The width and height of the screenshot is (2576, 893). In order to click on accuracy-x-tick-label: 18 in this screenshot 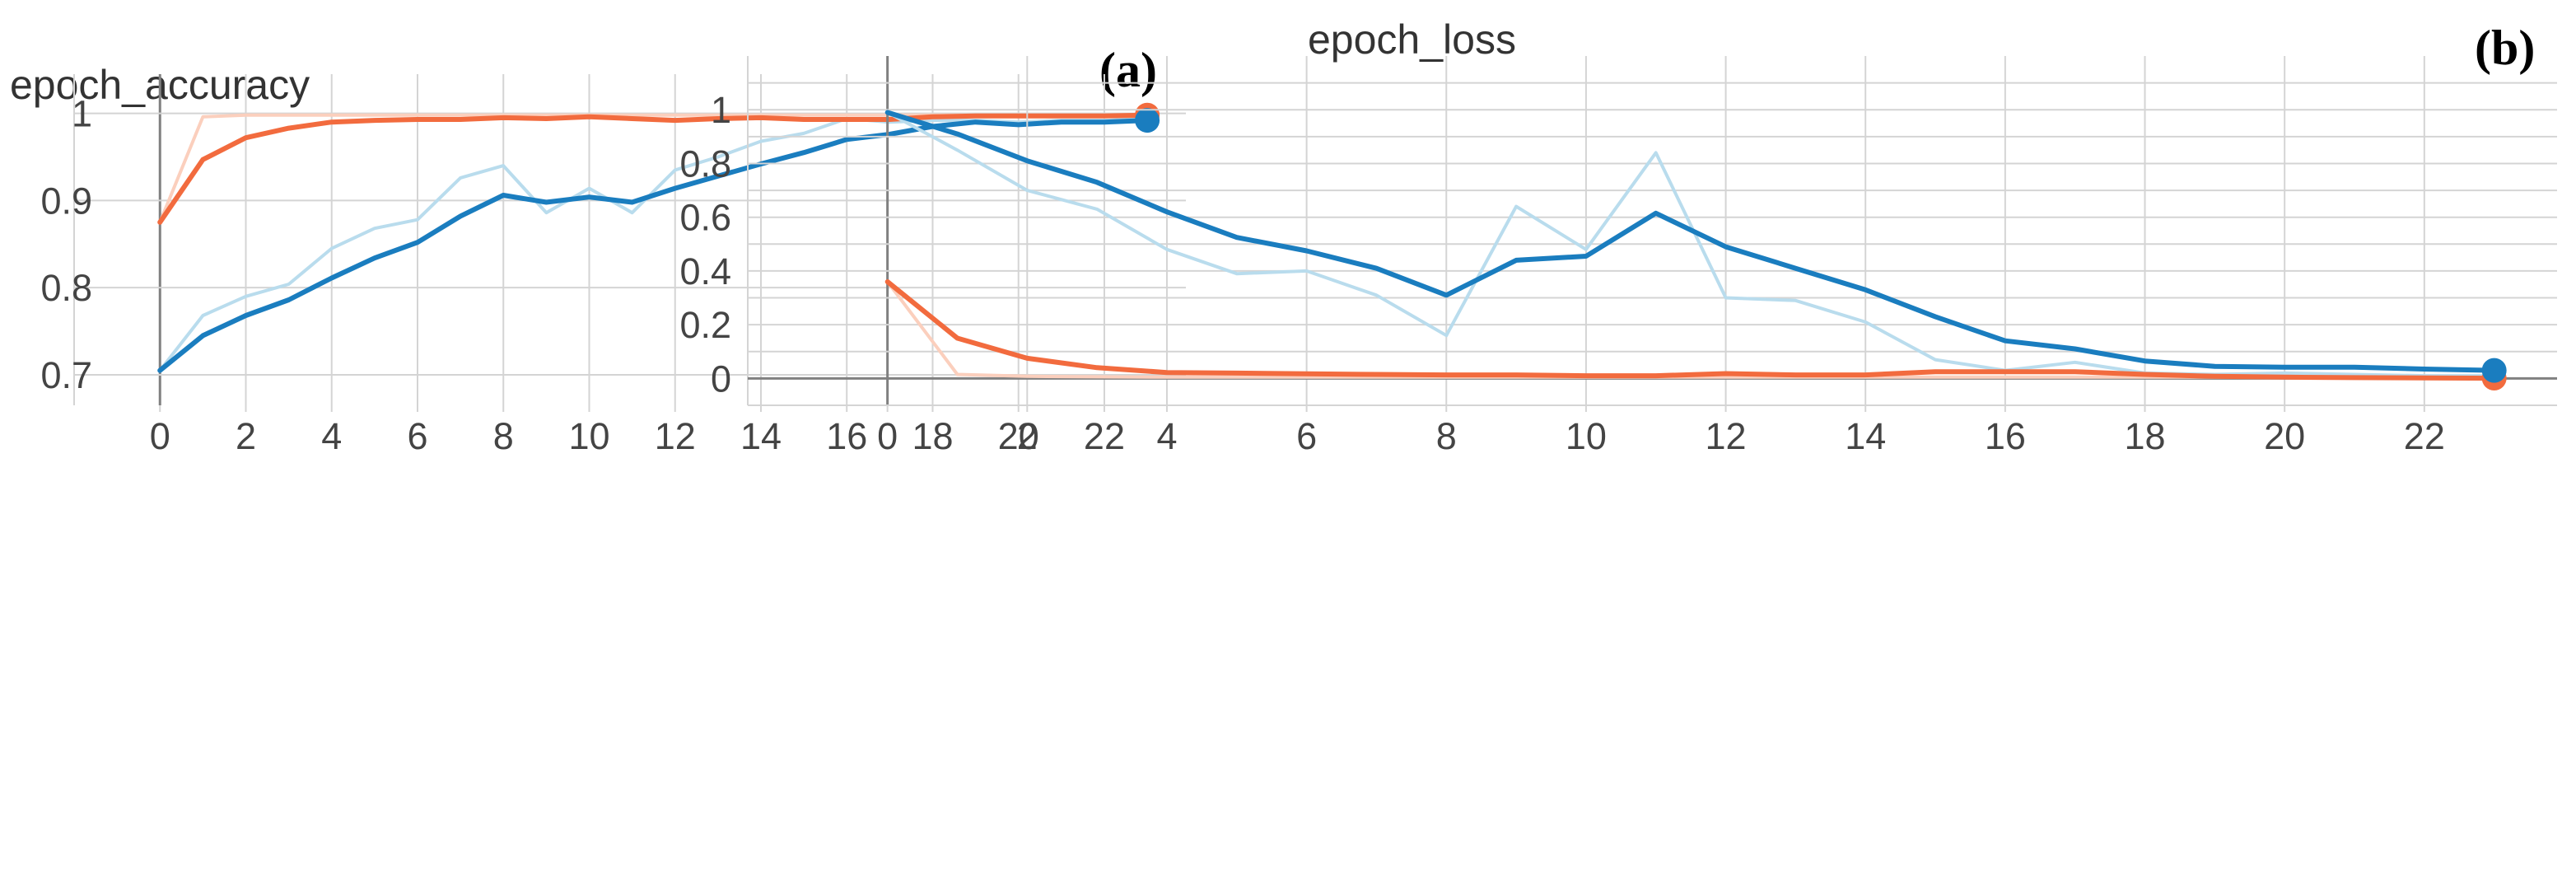, I will do `click(932, 436)`.